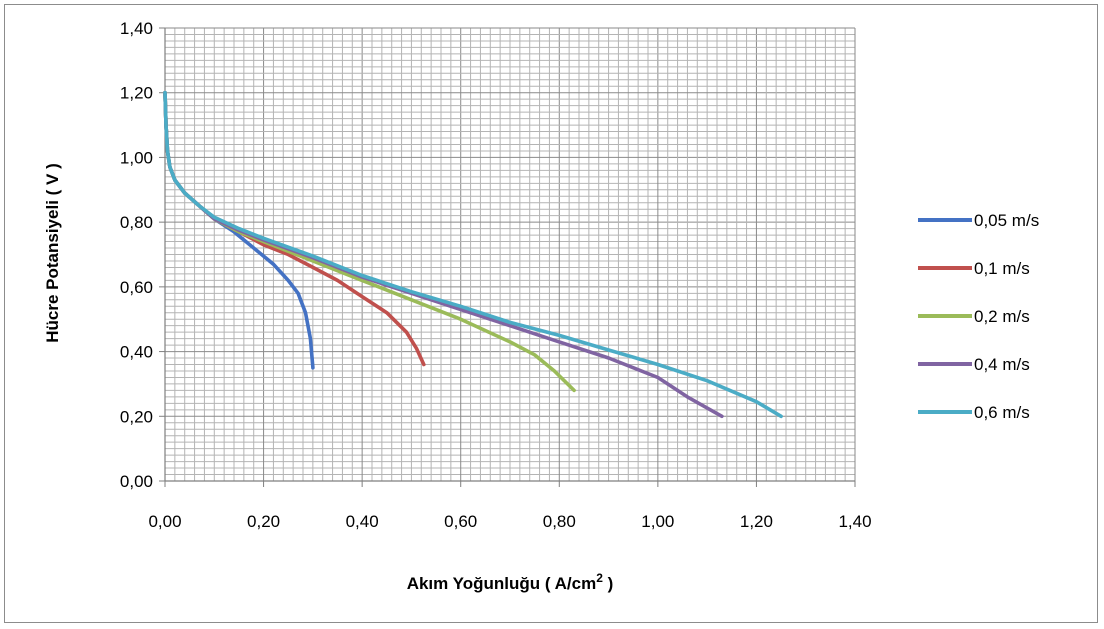 This screenshot has width=1104, height=629. What do you see at coordinates (756, 521) in the screenshot?
I see `x-tick-label: 1,20` at bounding box center [756, 521].